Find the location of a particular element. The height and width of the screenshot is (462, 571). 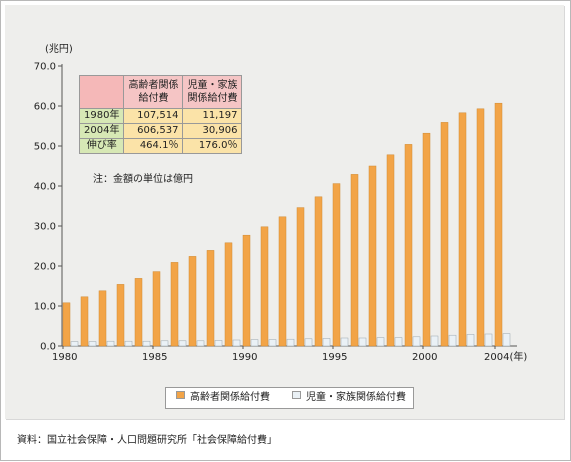

table-row-label: 1980年 is located at coordinates (101, 116).